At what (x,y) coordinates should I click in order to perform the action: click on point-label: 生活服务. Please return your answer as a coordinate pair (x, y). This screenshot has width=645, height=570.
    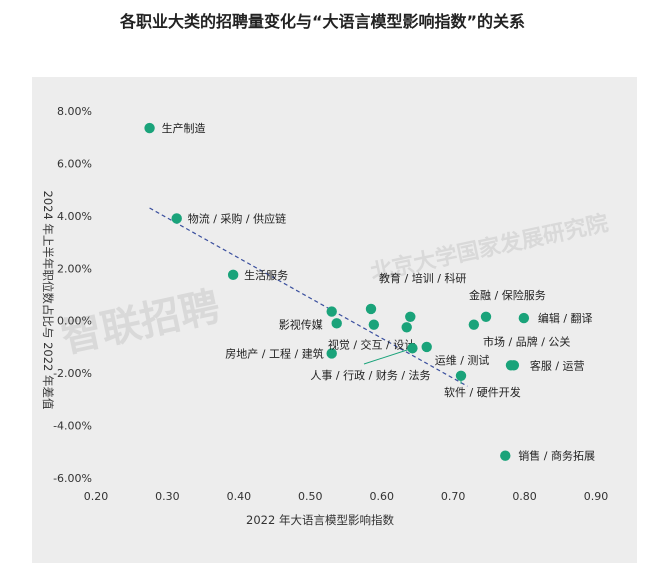
    Looking at the image, I should click on (266, 275).